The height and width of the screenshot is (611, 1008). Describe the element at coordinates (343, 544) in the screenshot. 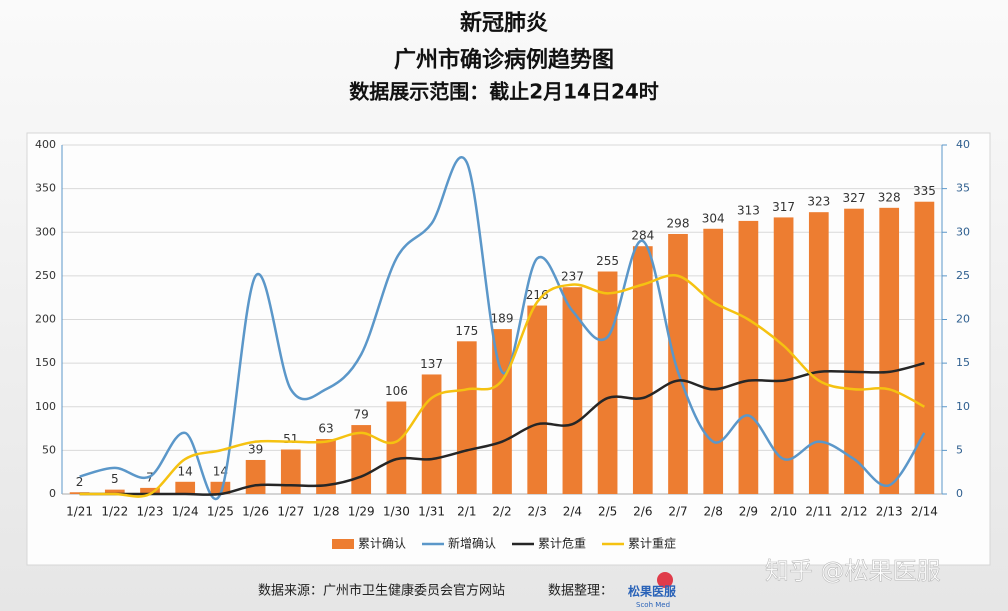

I see `legend-swatch` at that location.